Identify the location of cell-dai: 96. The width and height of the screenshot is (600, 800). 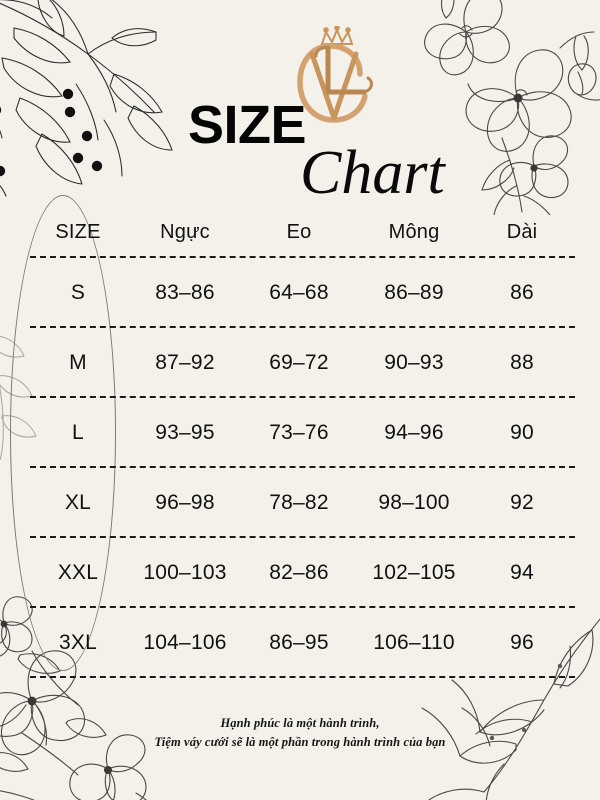
(522, 642).